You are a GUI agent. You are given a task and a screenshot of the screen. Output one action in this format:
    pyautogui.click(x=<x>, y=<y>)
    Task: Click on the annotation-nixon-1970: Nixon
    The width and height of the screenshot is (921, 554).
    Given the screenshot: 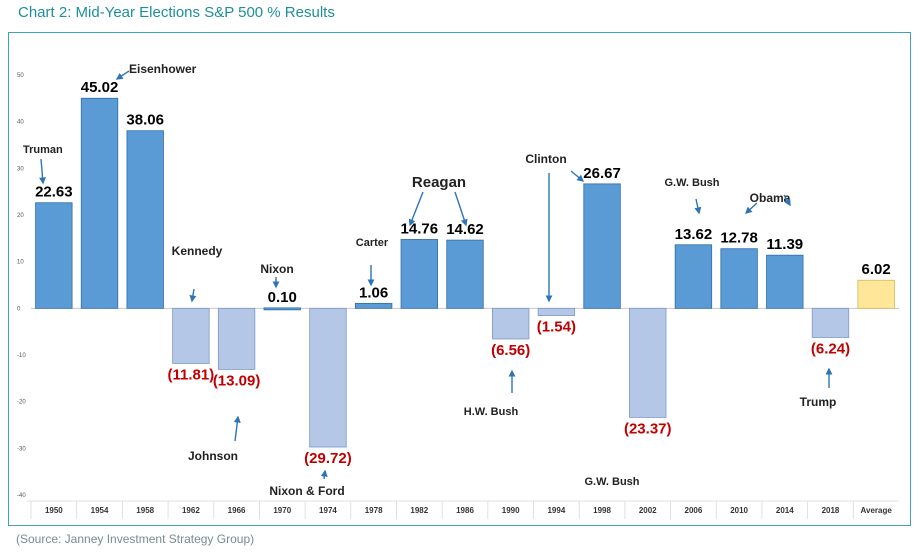 What is the action you would take?
    pyautogui.click(x=276, y=269)
    